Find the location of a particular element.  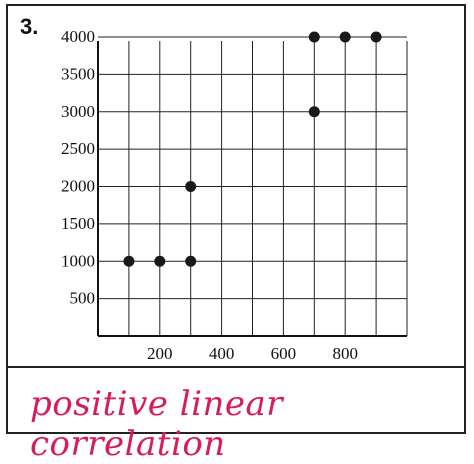

answer-text: positive linear correlation is located at coordinates (157, 424).